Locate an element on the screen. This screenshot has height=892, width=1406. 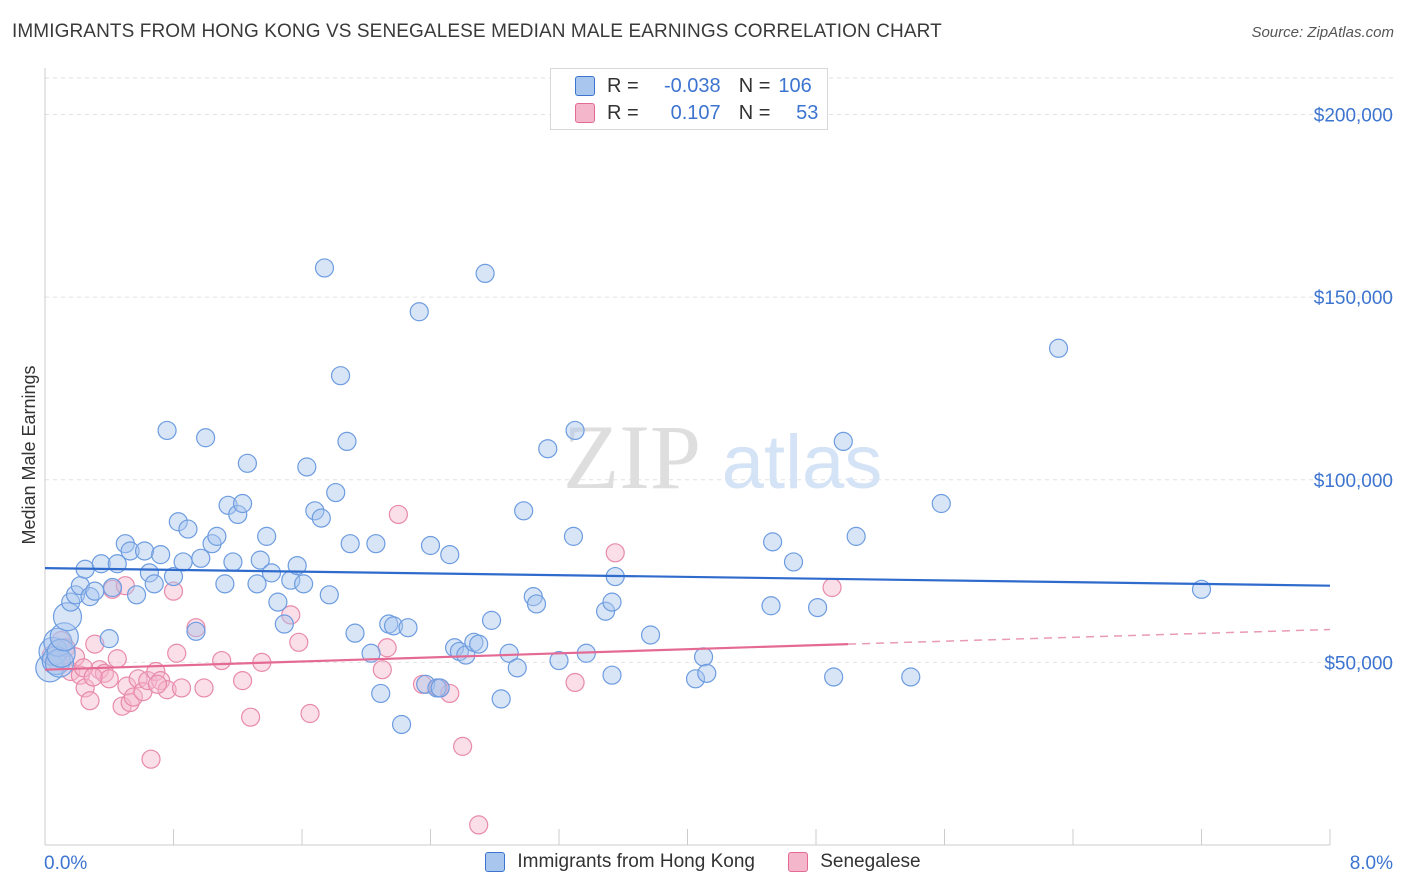
x-tick-label: 8.0% is located at coordinates (1371, 863).